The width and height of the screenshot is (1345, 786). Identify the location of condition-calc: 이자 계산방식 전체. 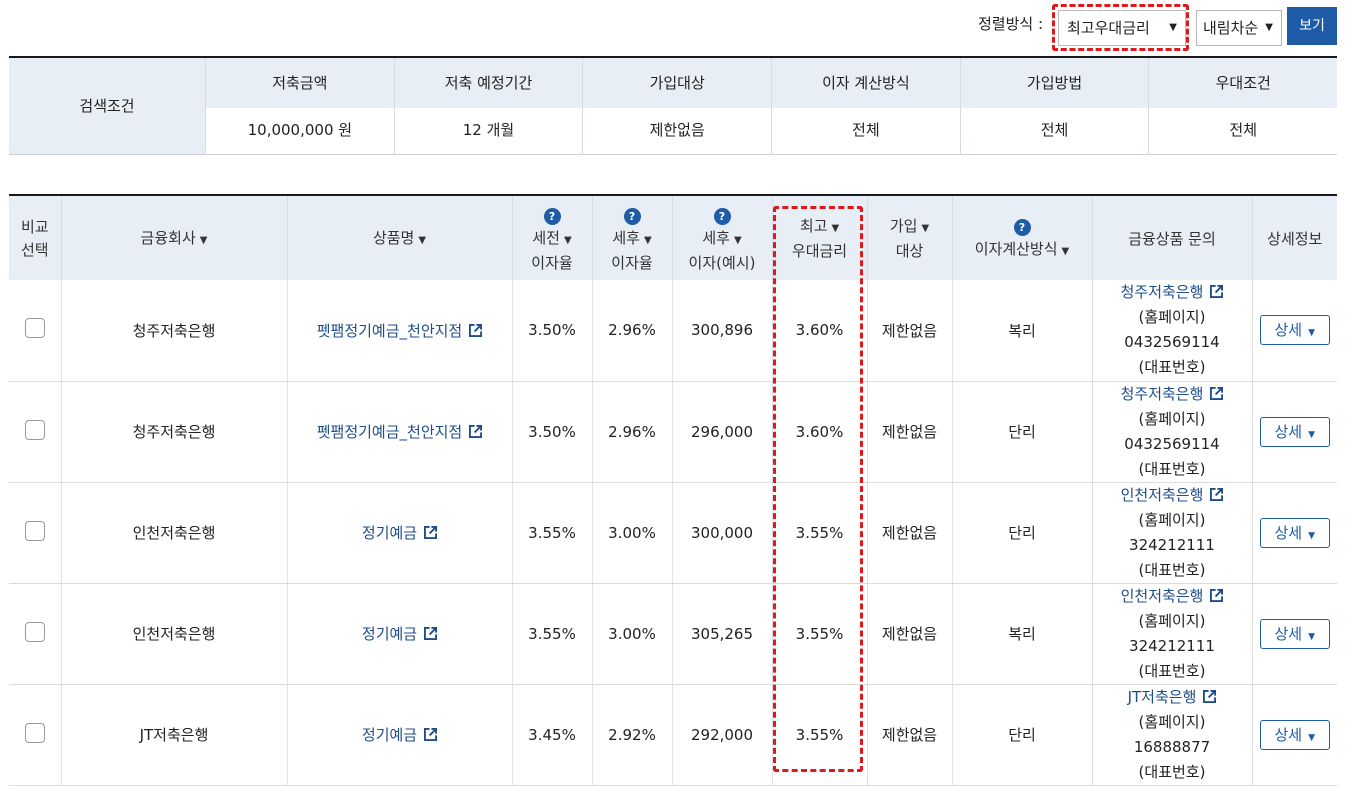
(865, 106).